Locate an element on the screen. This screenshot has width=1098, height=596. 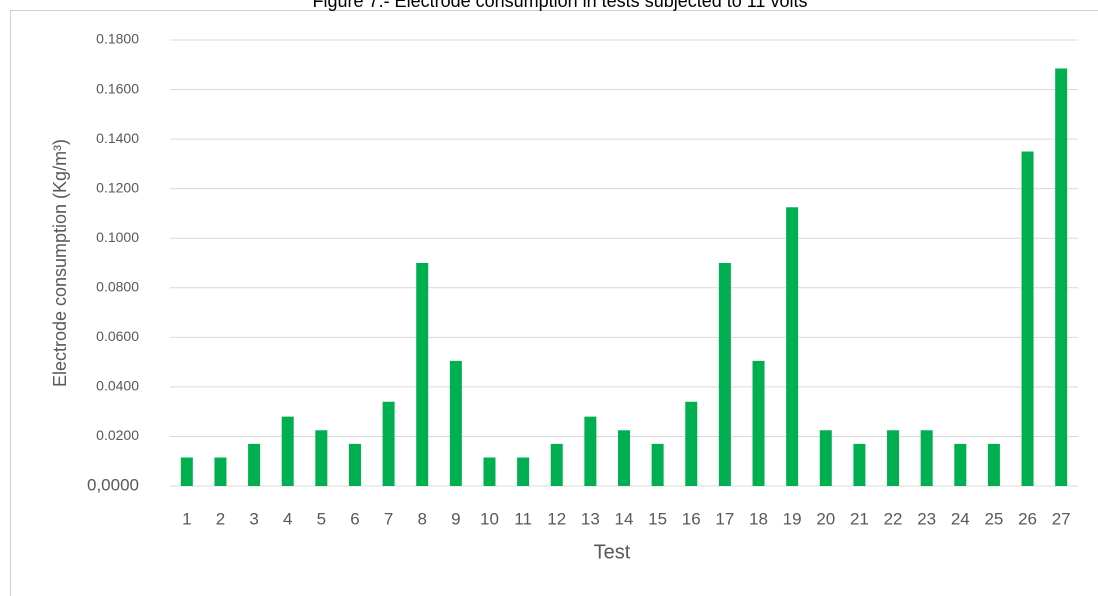
x-tick-label: 5 is located at coordinates (321, 518).